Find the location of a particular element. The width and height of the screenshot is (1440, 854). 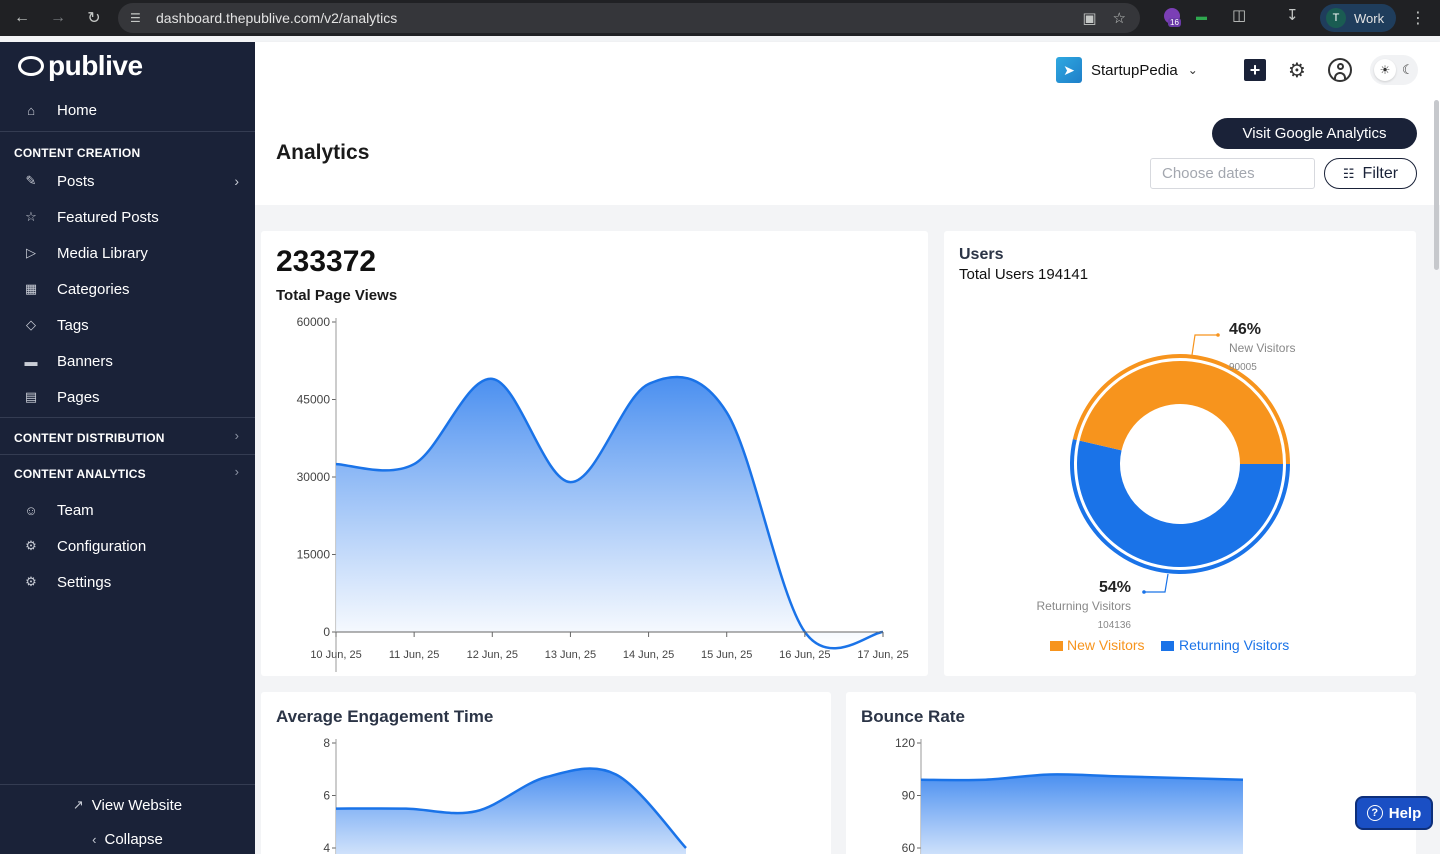

view-website-link: ↗ View Website is located at coordinates (127, 805).